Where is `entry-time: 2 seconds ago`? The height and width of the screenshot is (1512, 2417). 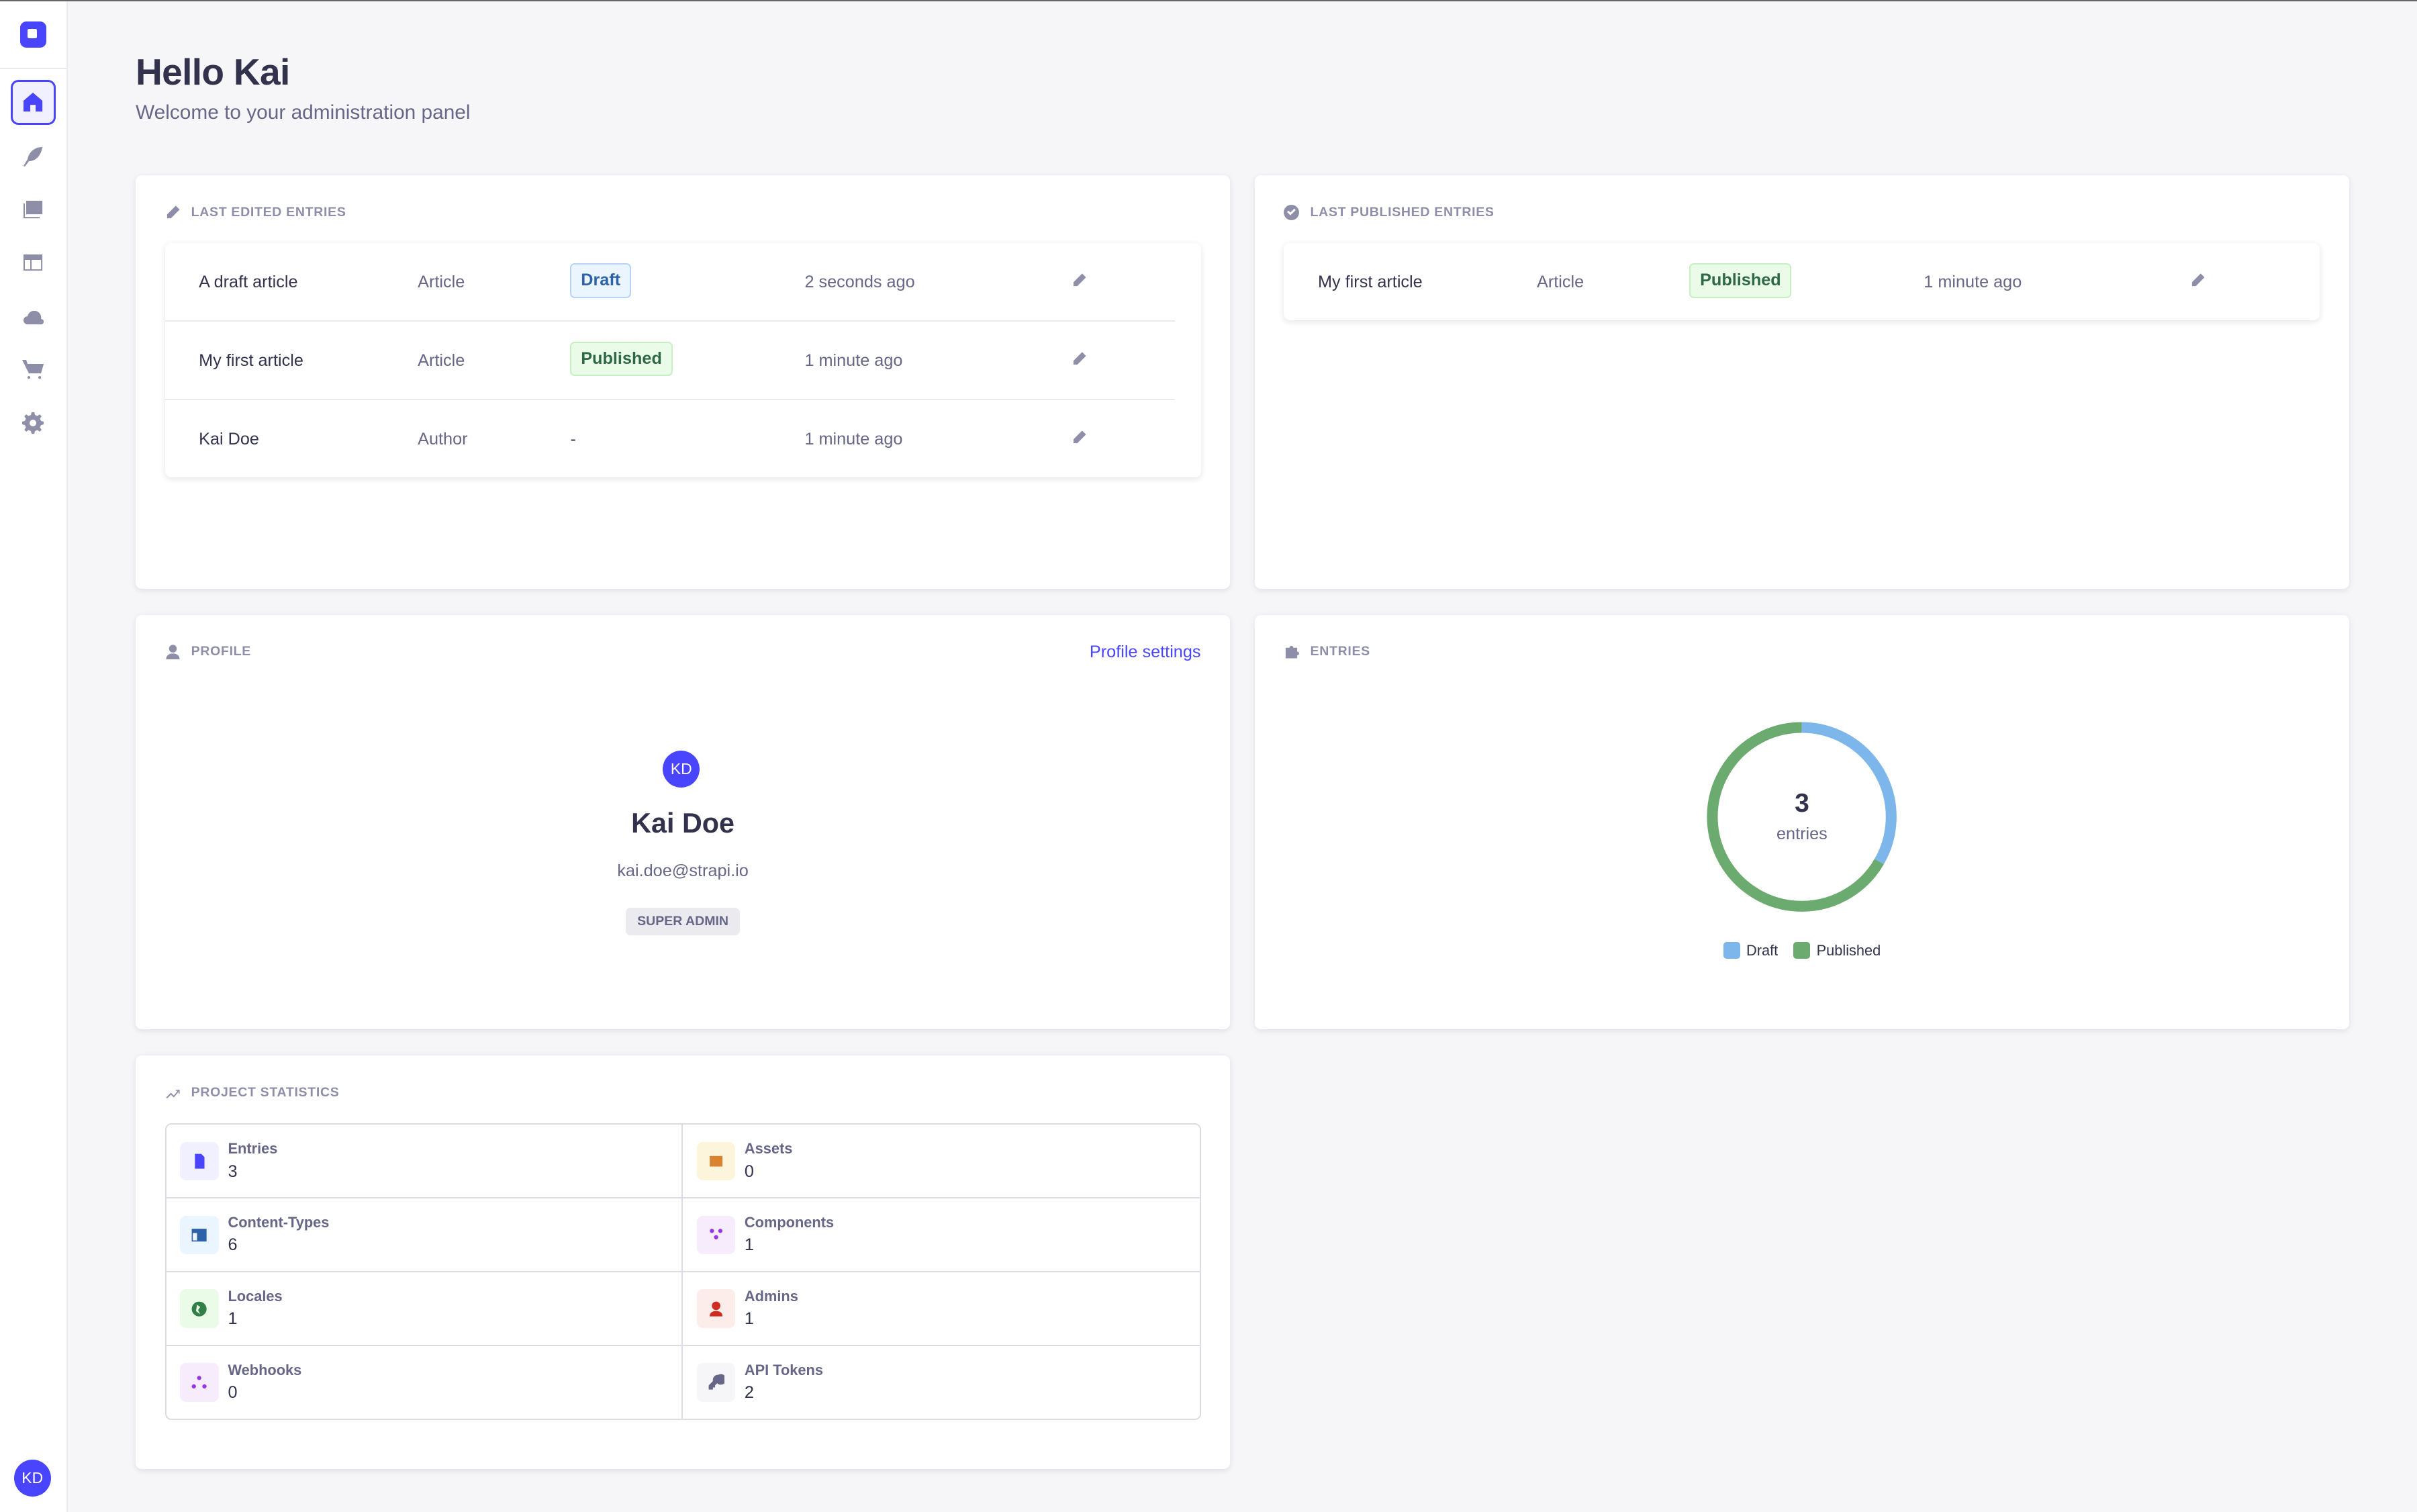
entry-time: 2 seconds ago is located at coordinates (859, 282).